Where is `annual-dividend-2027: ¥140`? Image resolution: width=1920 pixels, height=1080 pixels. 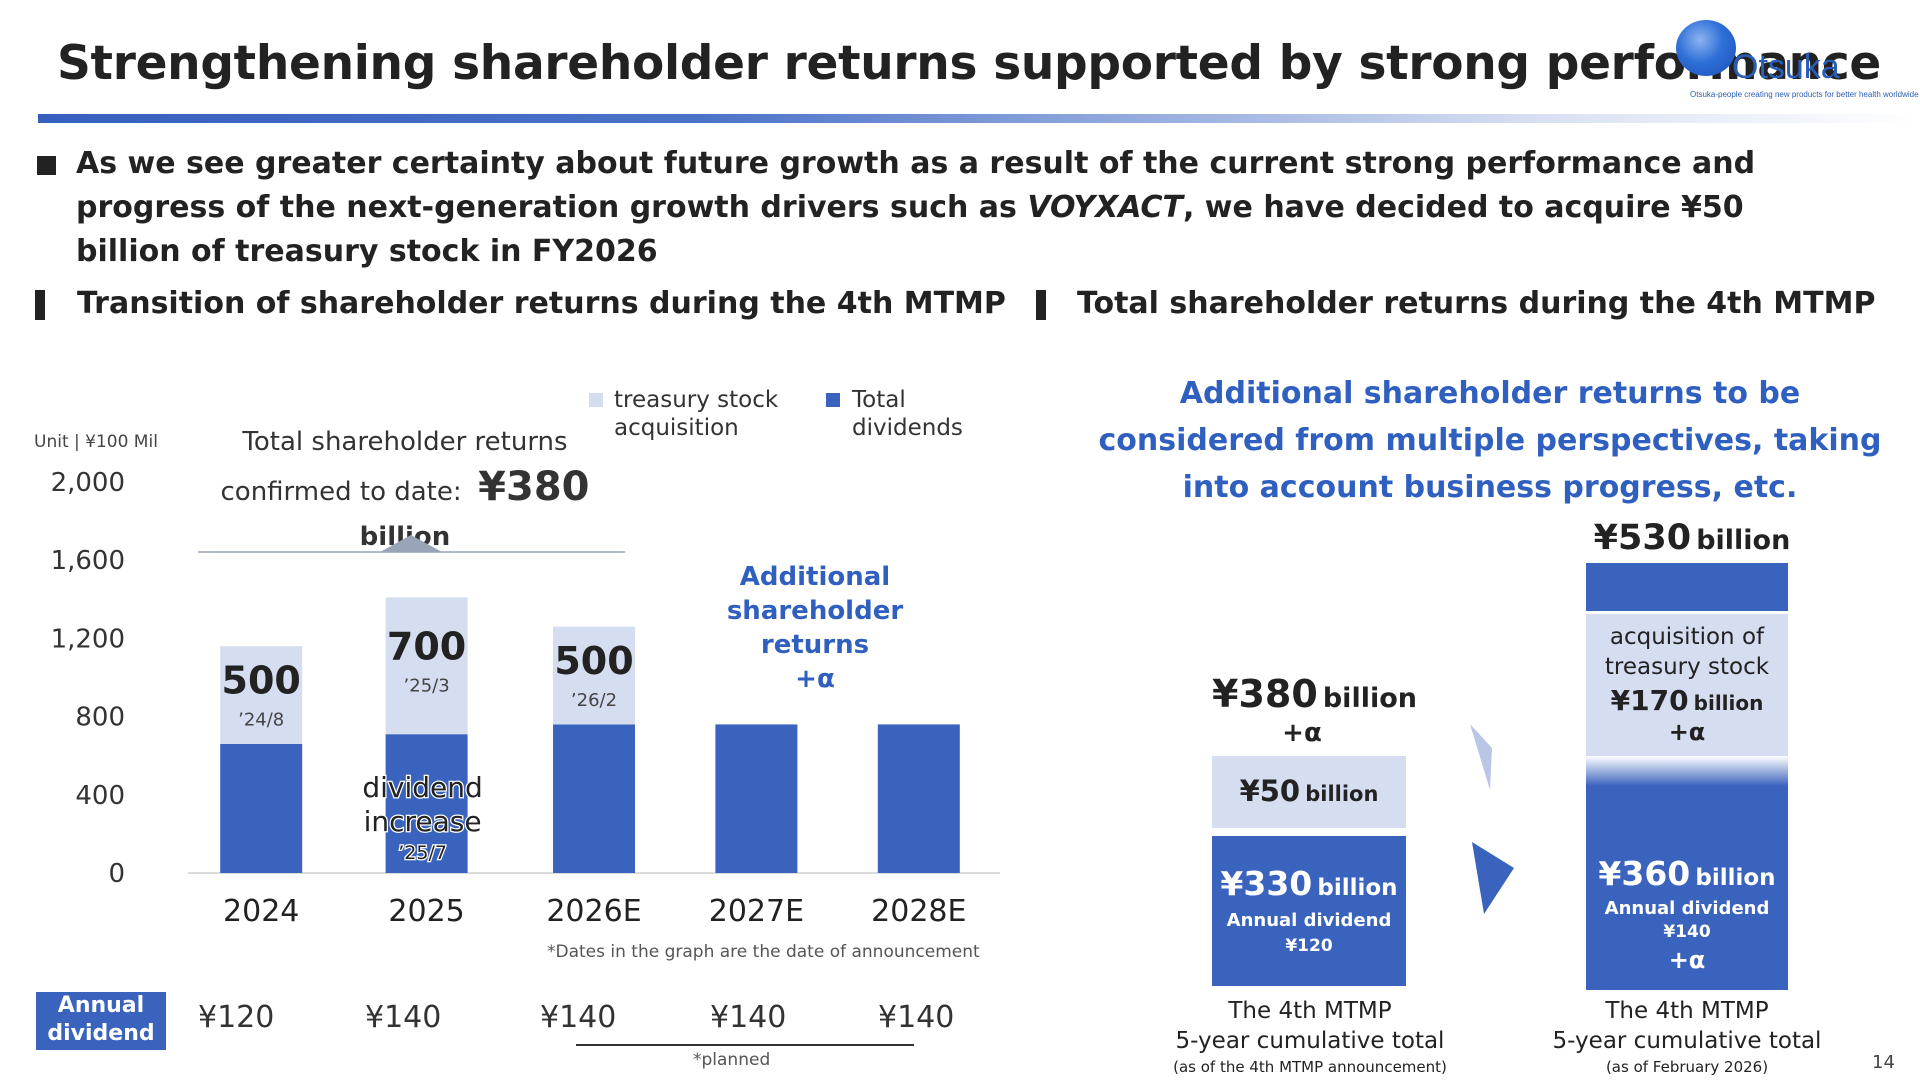
annual-dividend-2027: ¥140 is located at coordinates (748, 1017).